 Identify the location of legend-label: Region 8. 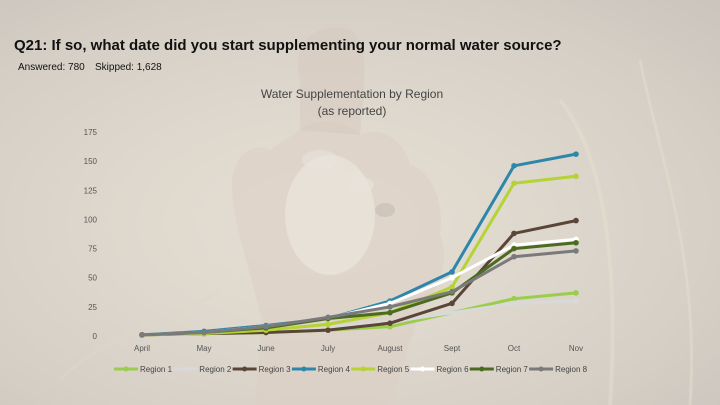
(571, 369).